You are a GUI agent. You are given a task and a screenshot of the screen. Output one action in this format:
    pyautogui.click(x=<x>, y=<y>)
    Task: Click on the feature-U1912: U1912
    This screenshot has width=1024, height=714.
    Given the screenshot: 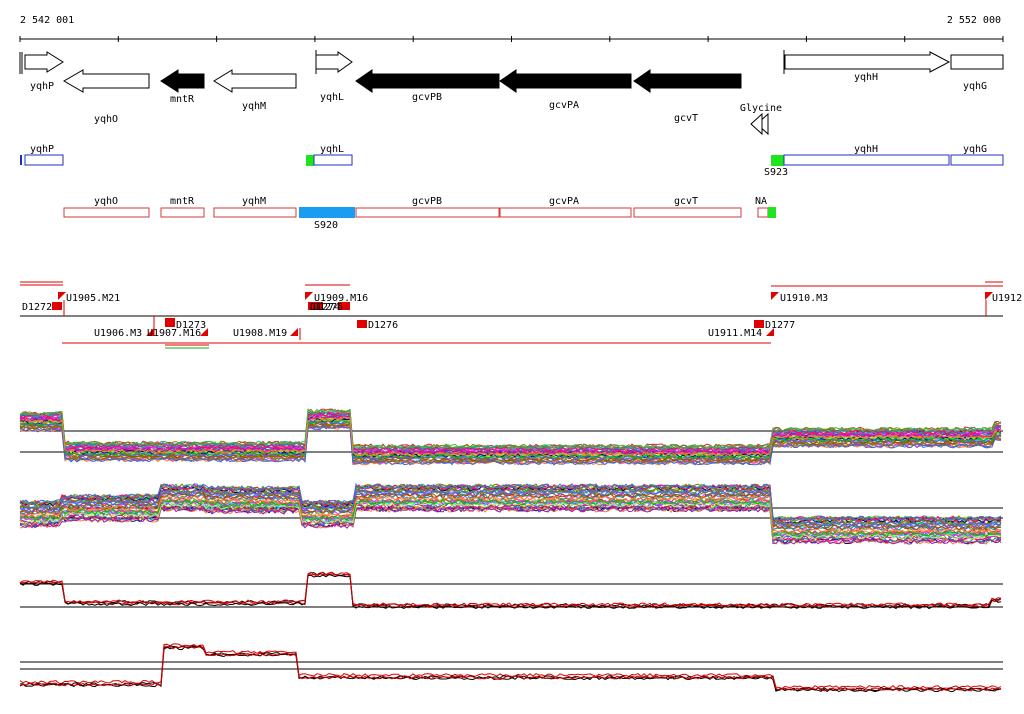 What is the action you would take?
    pyautogui.click(x=1007, y=298)
    